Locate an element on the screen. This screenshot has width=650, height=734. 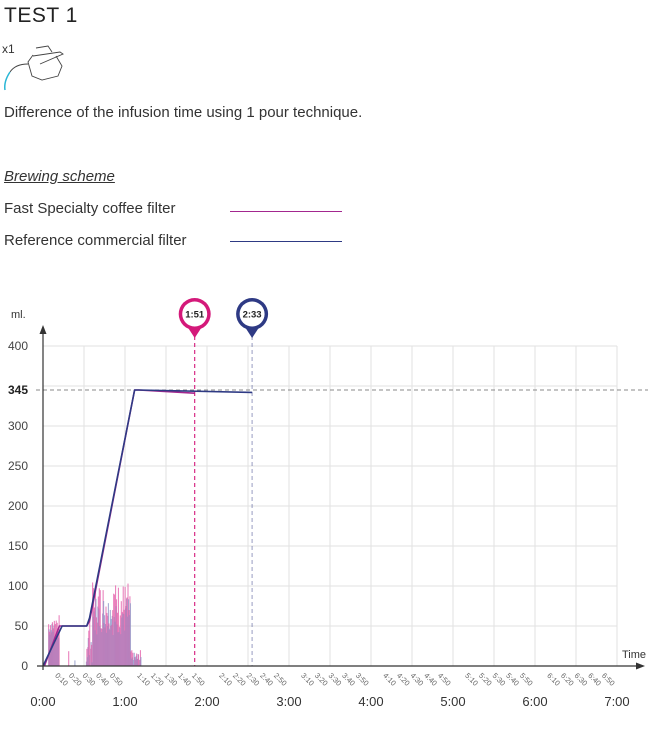
x-minor-tick-label: 0:30 is located at coordinates (89, 679).